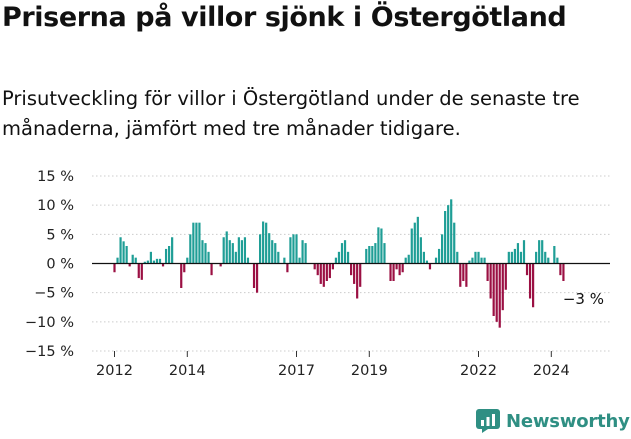  Describe the element at coordinates (187, 371) in the screenshot. I see `x-tick-label: 2014` at that location.